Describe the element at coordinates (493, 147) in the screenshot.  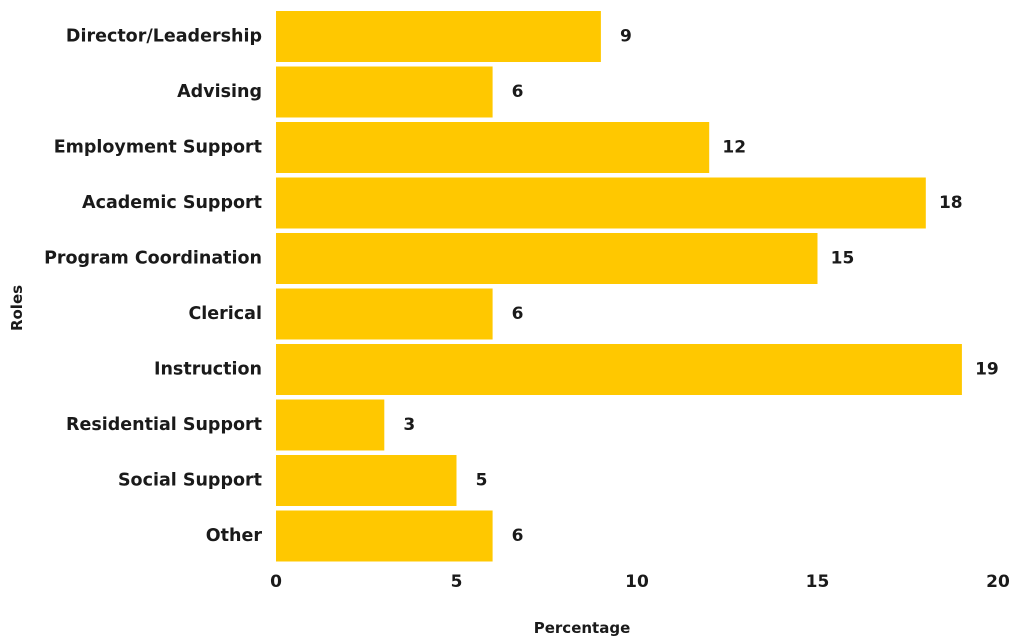
I see `bar-employment-support` at that location.